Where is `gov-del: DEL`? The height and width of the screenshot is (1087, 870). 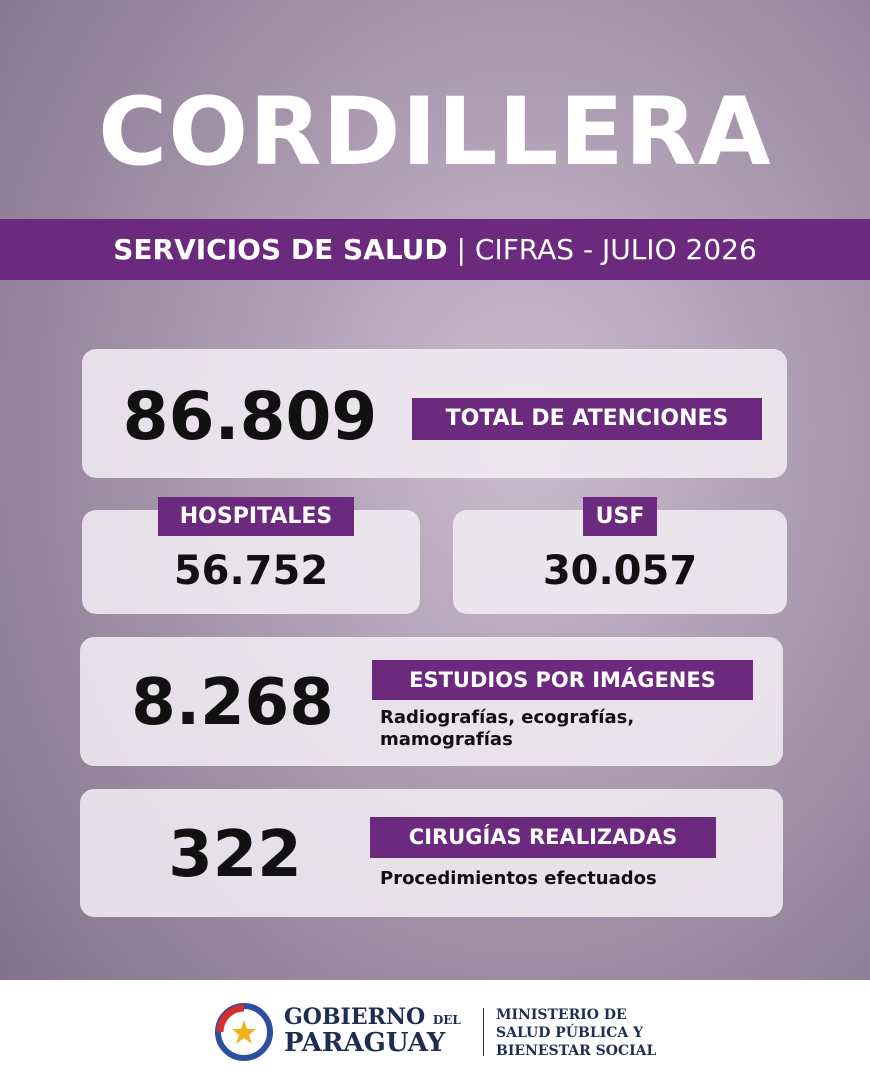 gov-del: DEL is located at coordinates (446, 1020).